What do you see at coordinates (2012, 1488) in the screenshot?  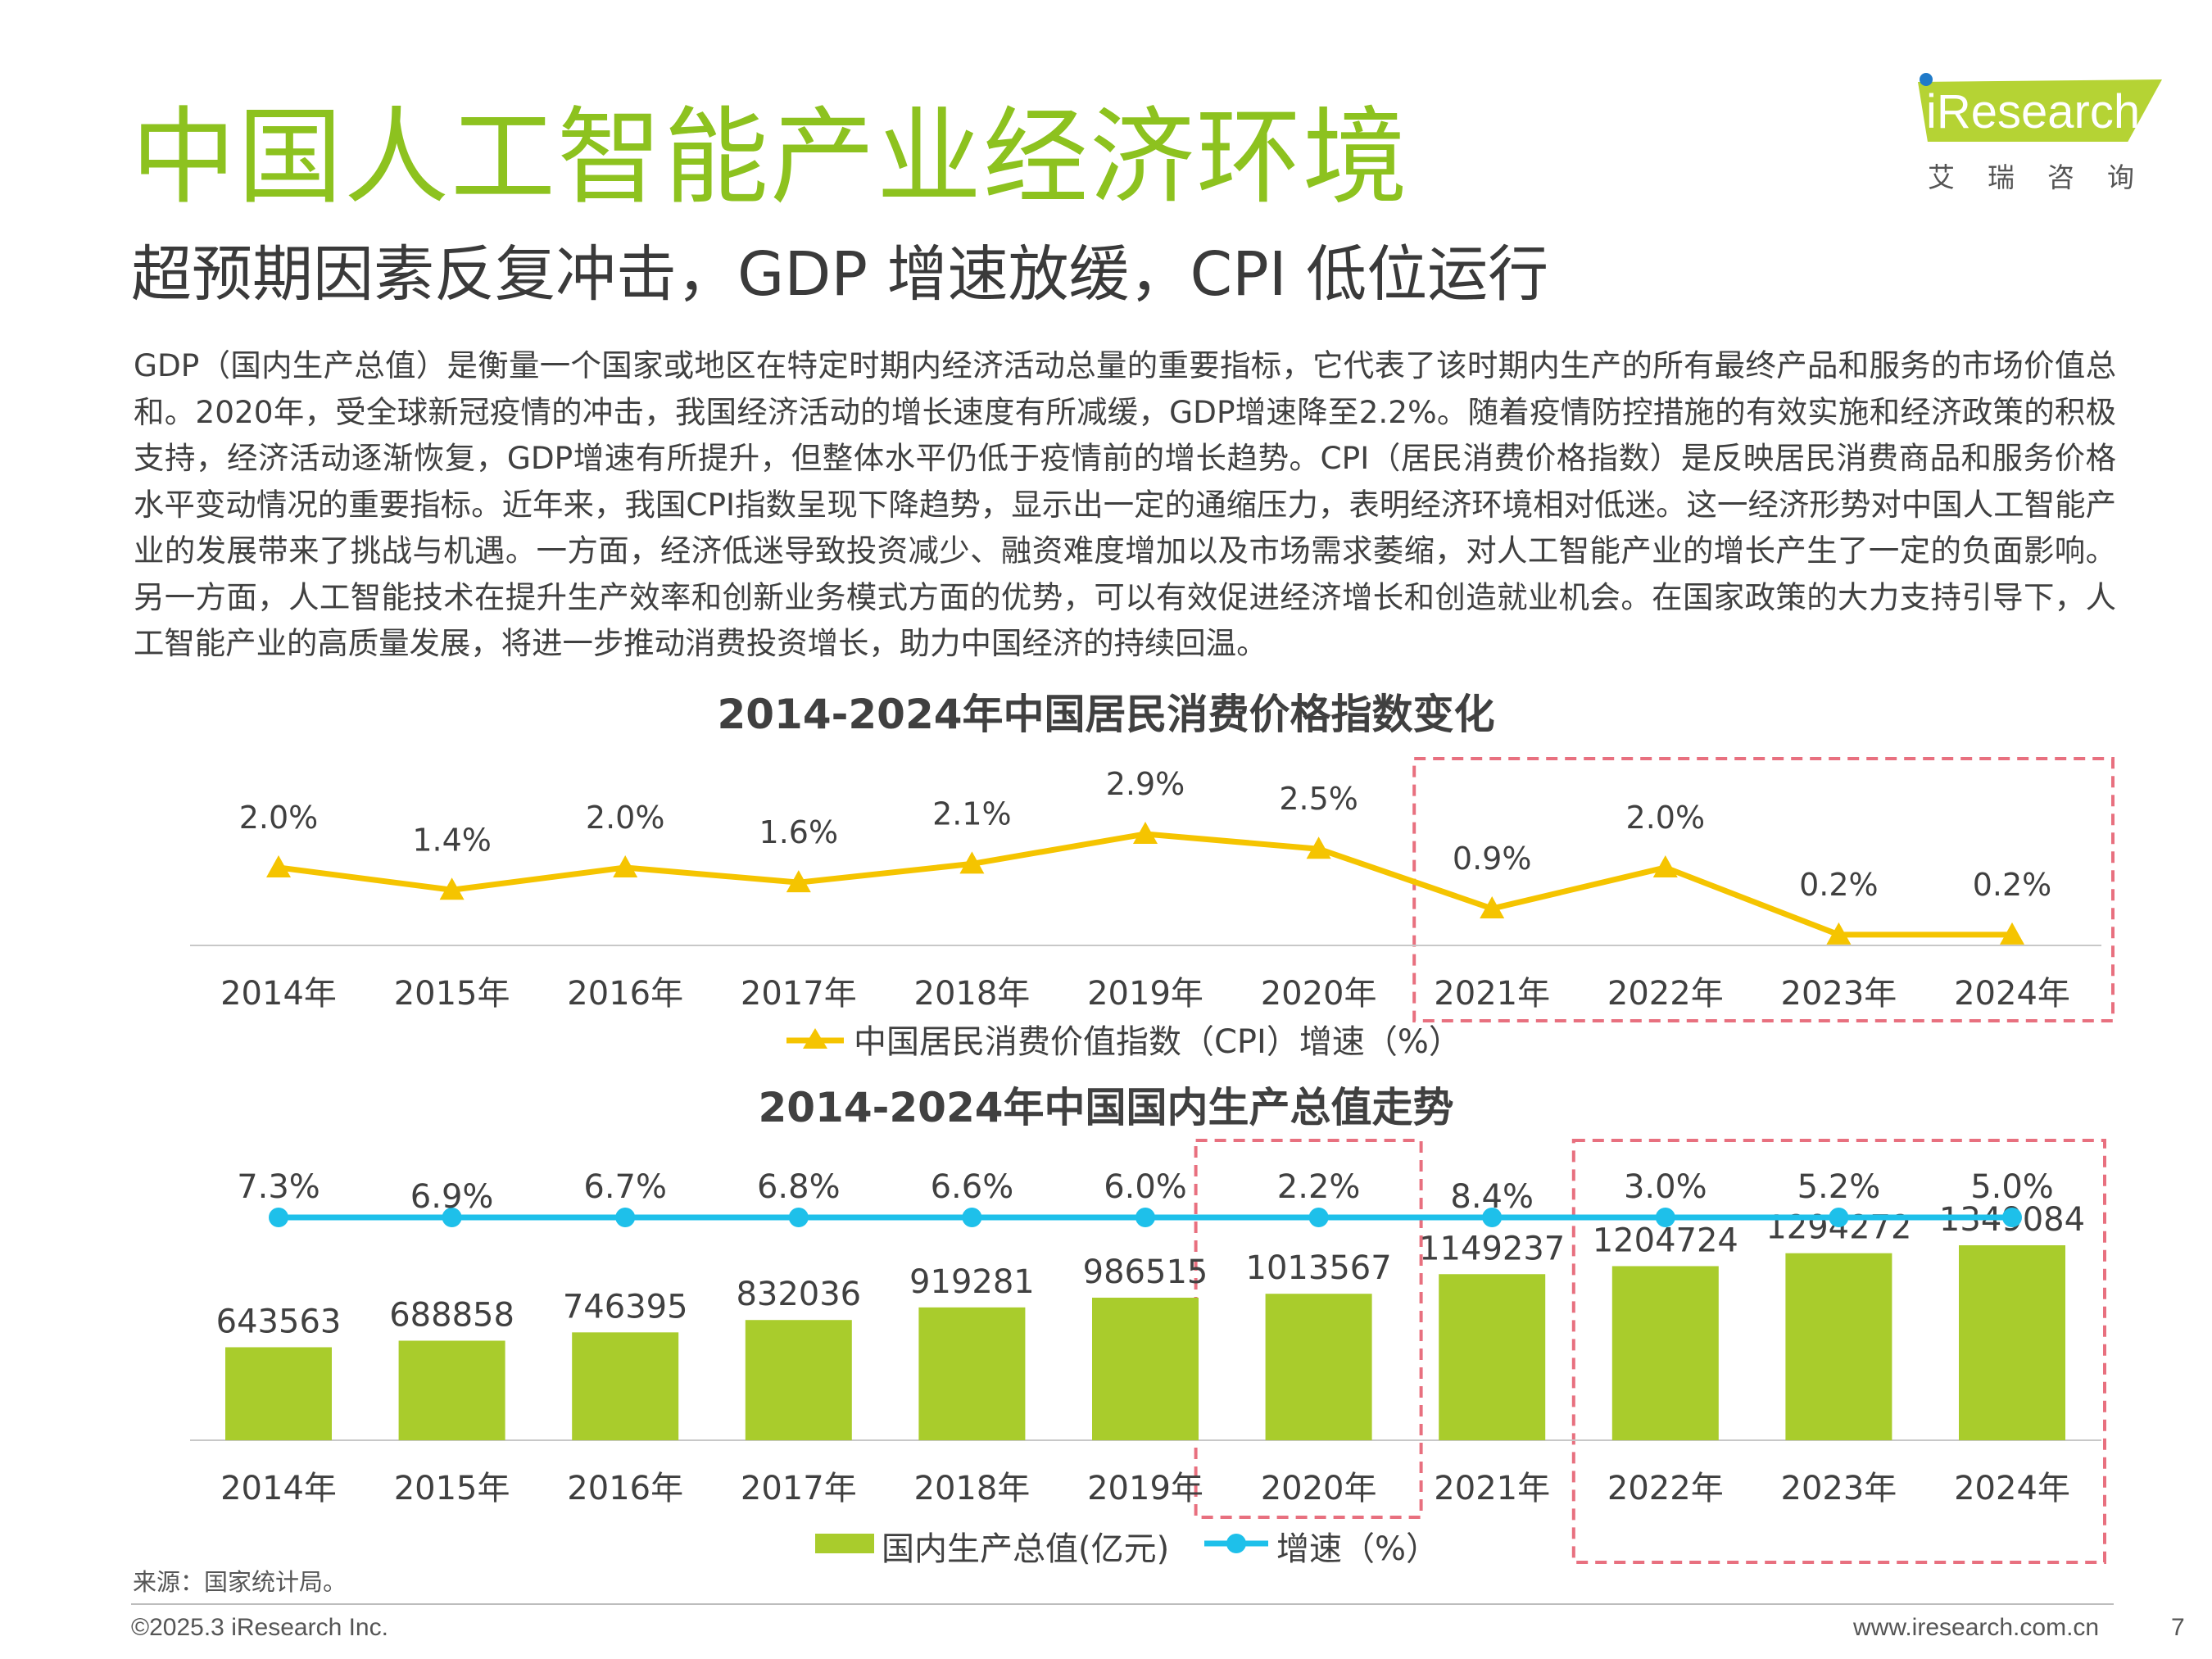 I see `gdp-tick-label: 2024年` at bounding box center [2012, 1488].